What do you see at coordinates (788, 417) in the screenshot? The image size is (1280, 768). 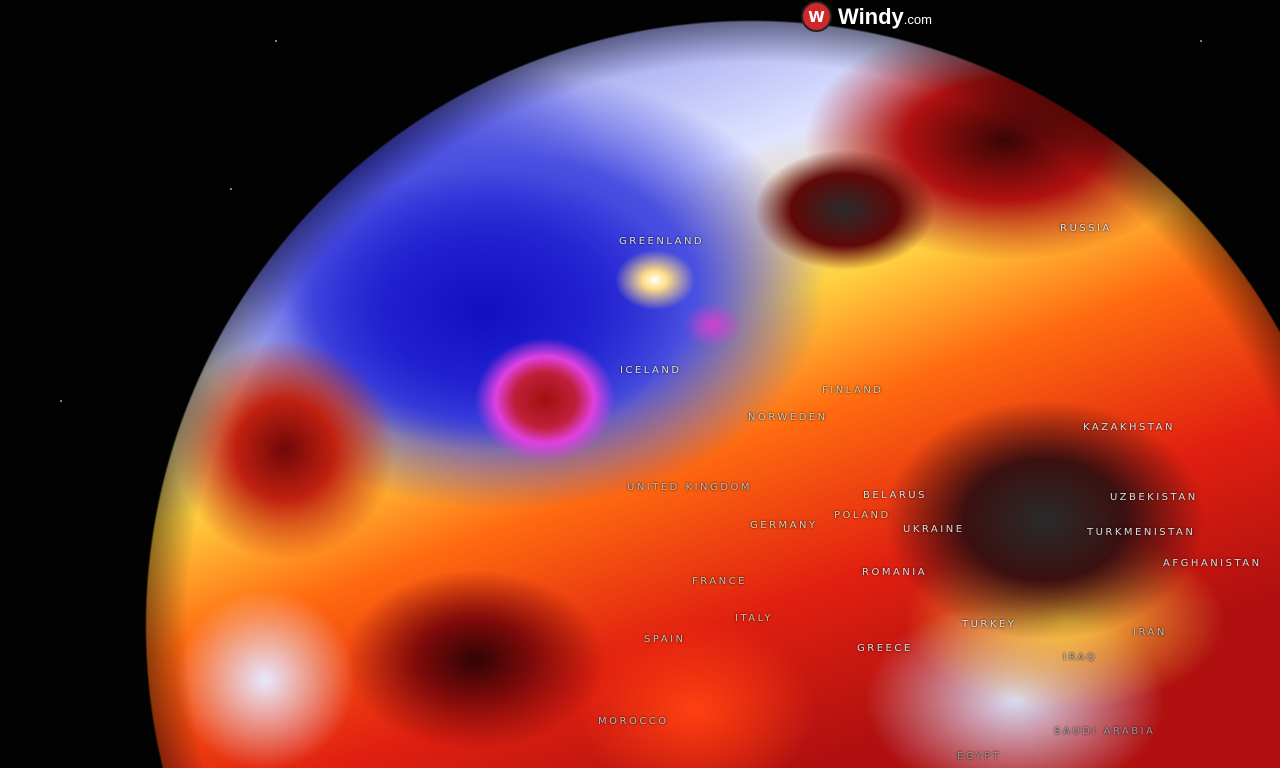 I see `label-norweden: NORWEDEN` at bounding box center [788, 417].